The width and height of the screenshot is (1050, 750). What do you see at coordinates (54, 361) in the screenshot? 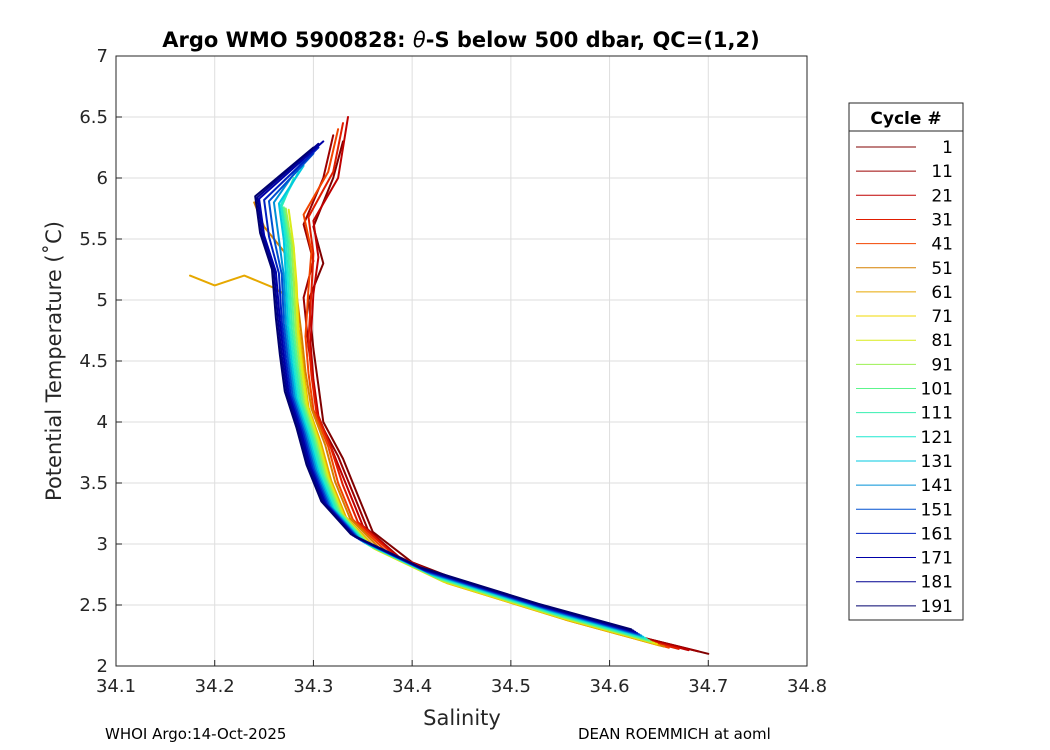
I see `y-axis-label: Potential Temperature (˚C)` at bounding box center [54, 361].